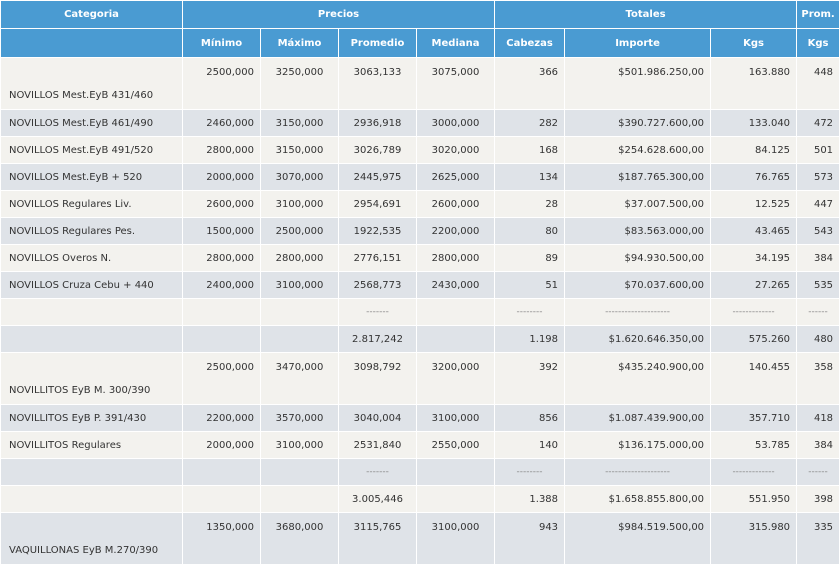 The height and width of the screenshot is (565, 839). What do you see at coordinates (754, 150) in the screenshot?
I see `kgs-cell: 84.125` at bounding box center [754, 150].